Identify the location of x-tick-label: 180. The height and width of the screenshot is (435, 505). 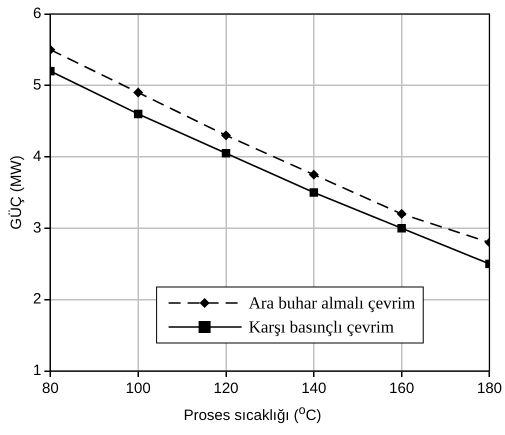
(489, 389).